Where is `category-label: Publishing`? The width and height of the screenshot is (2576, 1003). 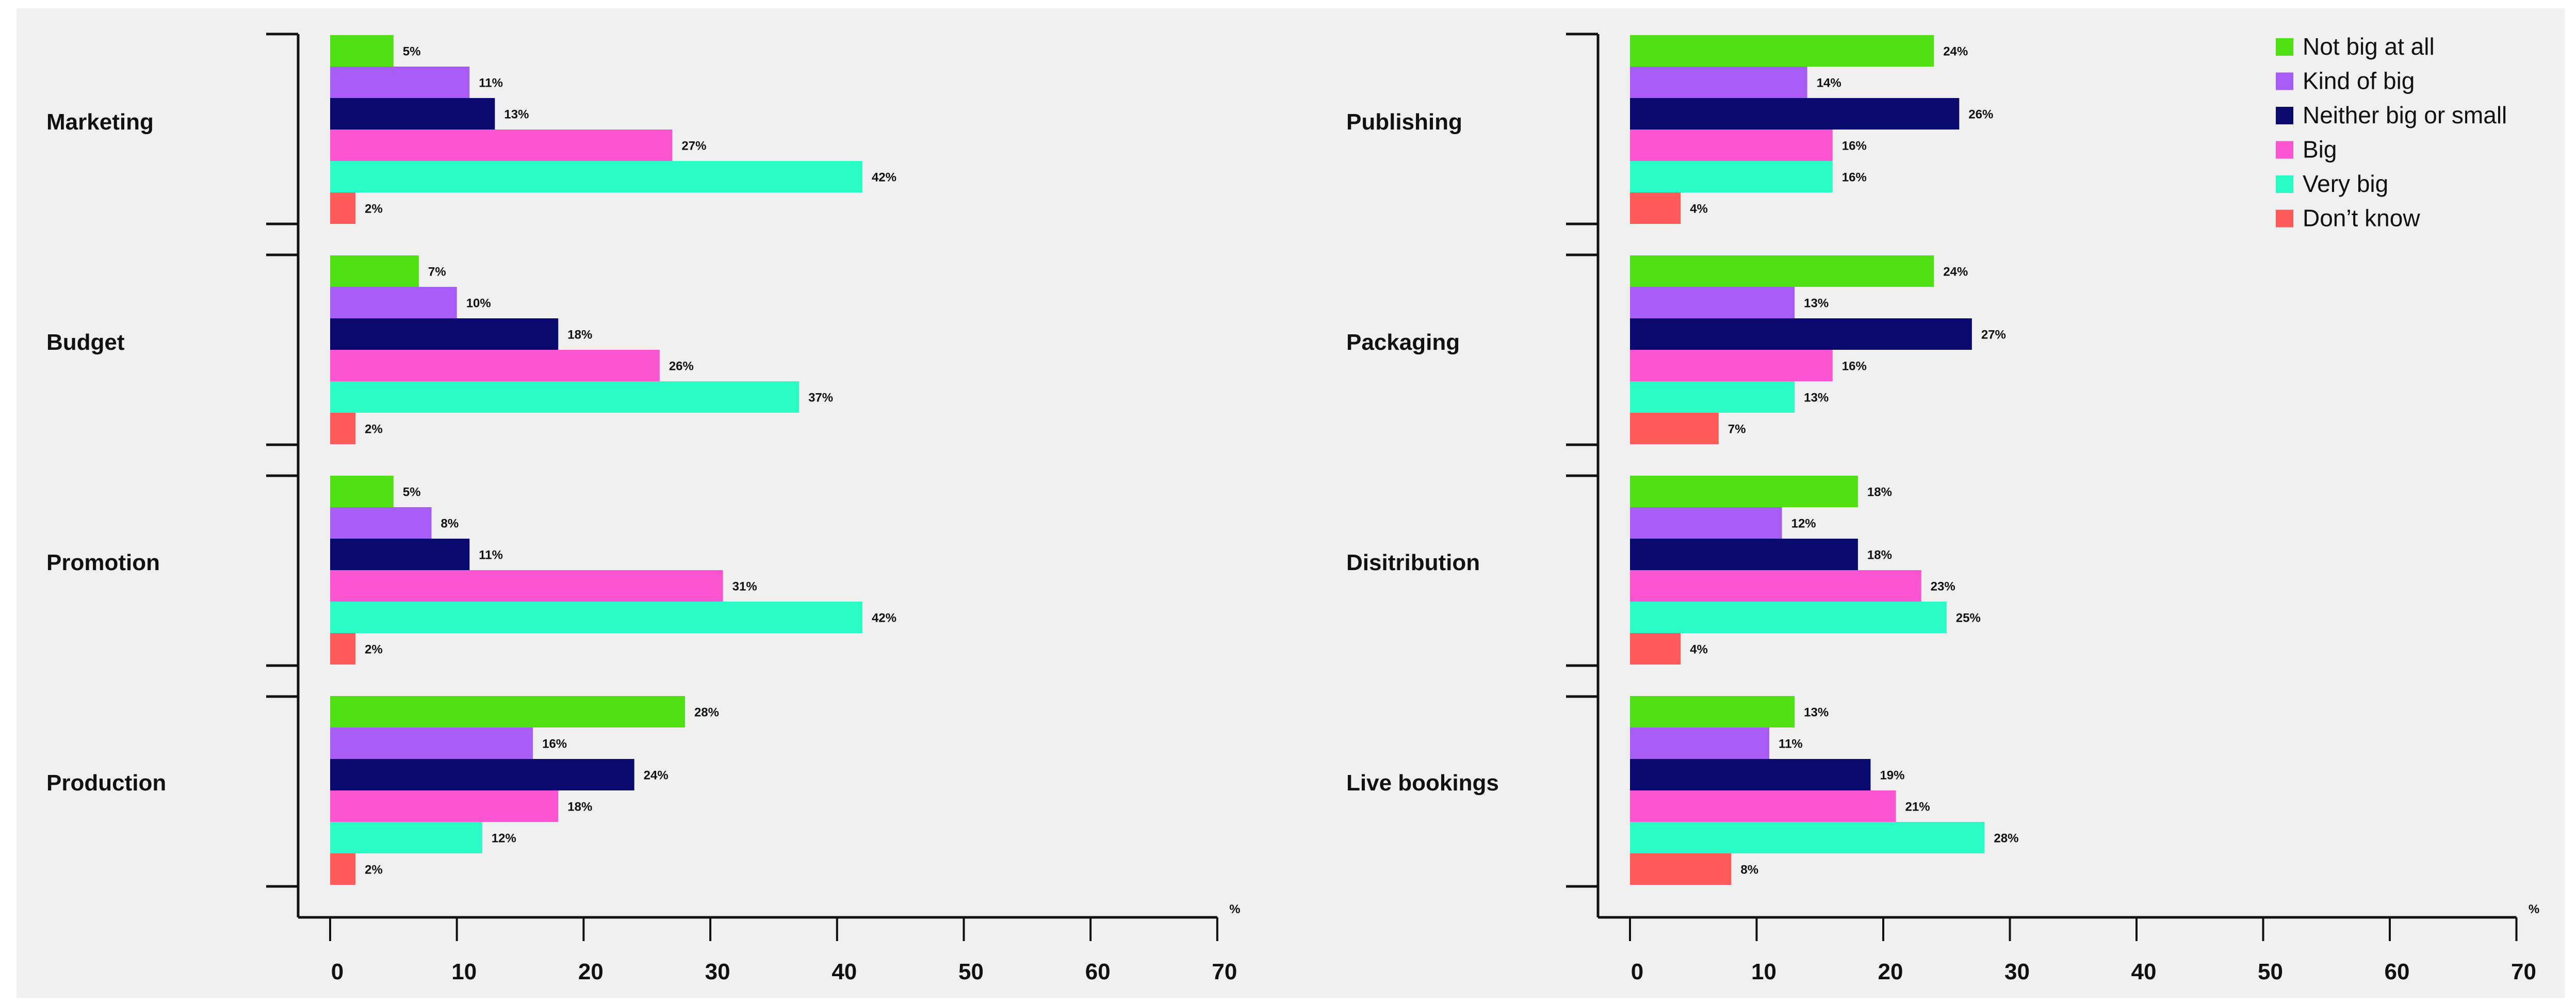
category-label: Publishing is located at coordinates (1404, 122).